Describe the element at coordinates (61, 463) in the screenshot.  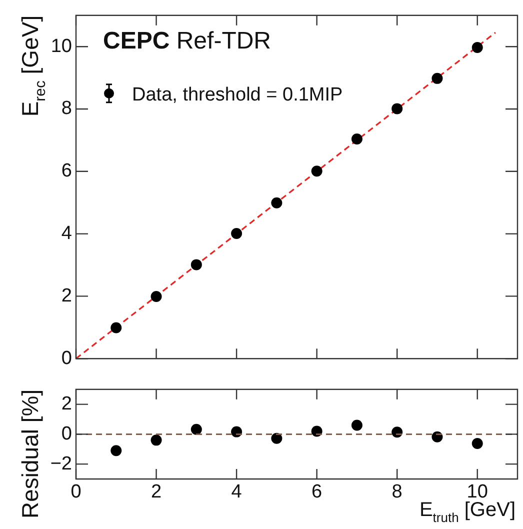
I see `y-tick-label: −2` at that location.